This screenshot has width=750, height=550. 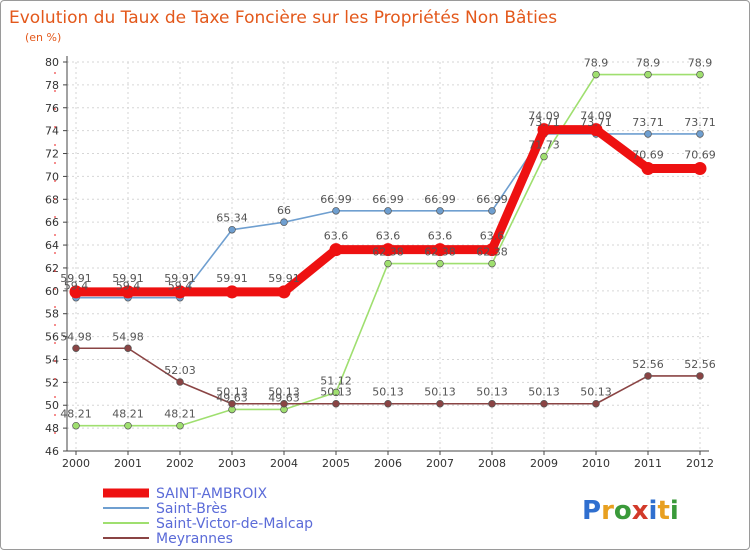 What do you see at coordinates (52, 222) in the screenshot?
I see `y-tick-label-66: 66` at bounding box center [52, 222].